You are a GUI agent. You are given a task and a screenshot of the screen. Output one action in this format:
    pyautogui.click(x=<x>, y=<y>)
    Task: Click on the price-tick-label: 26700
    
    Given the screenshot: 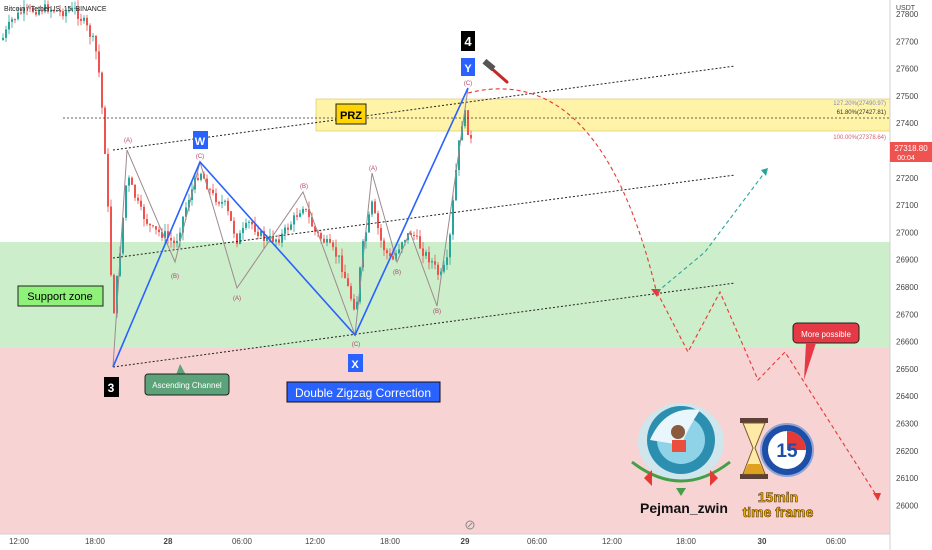 What is the action you would take?
    pyautogui.click(x=907, y=314)
    